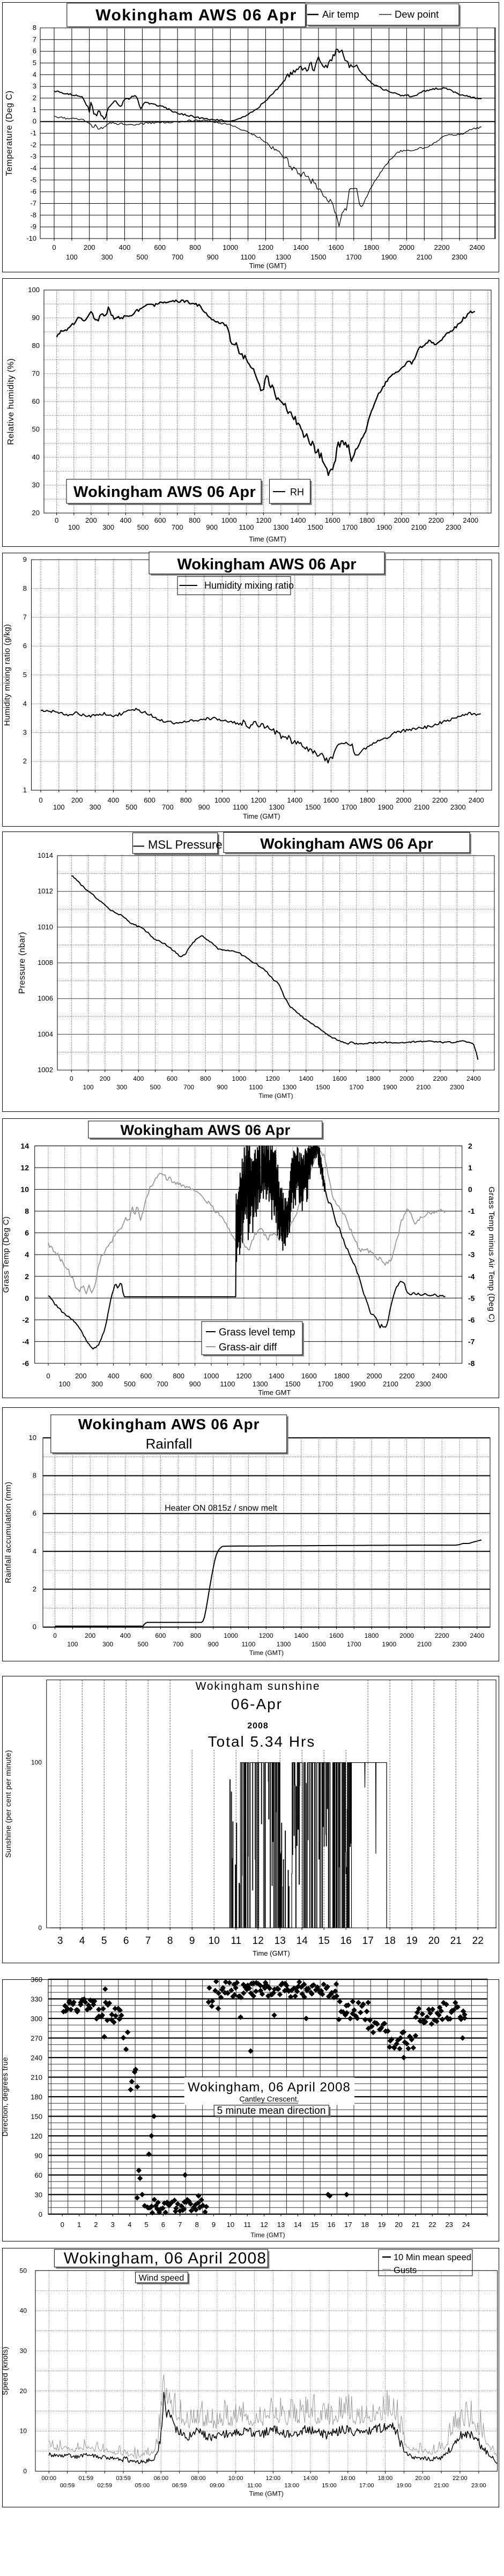  Describe the element at coordinates (114, 1376) in the screenshot. I see `svg-text: 400` at that location.